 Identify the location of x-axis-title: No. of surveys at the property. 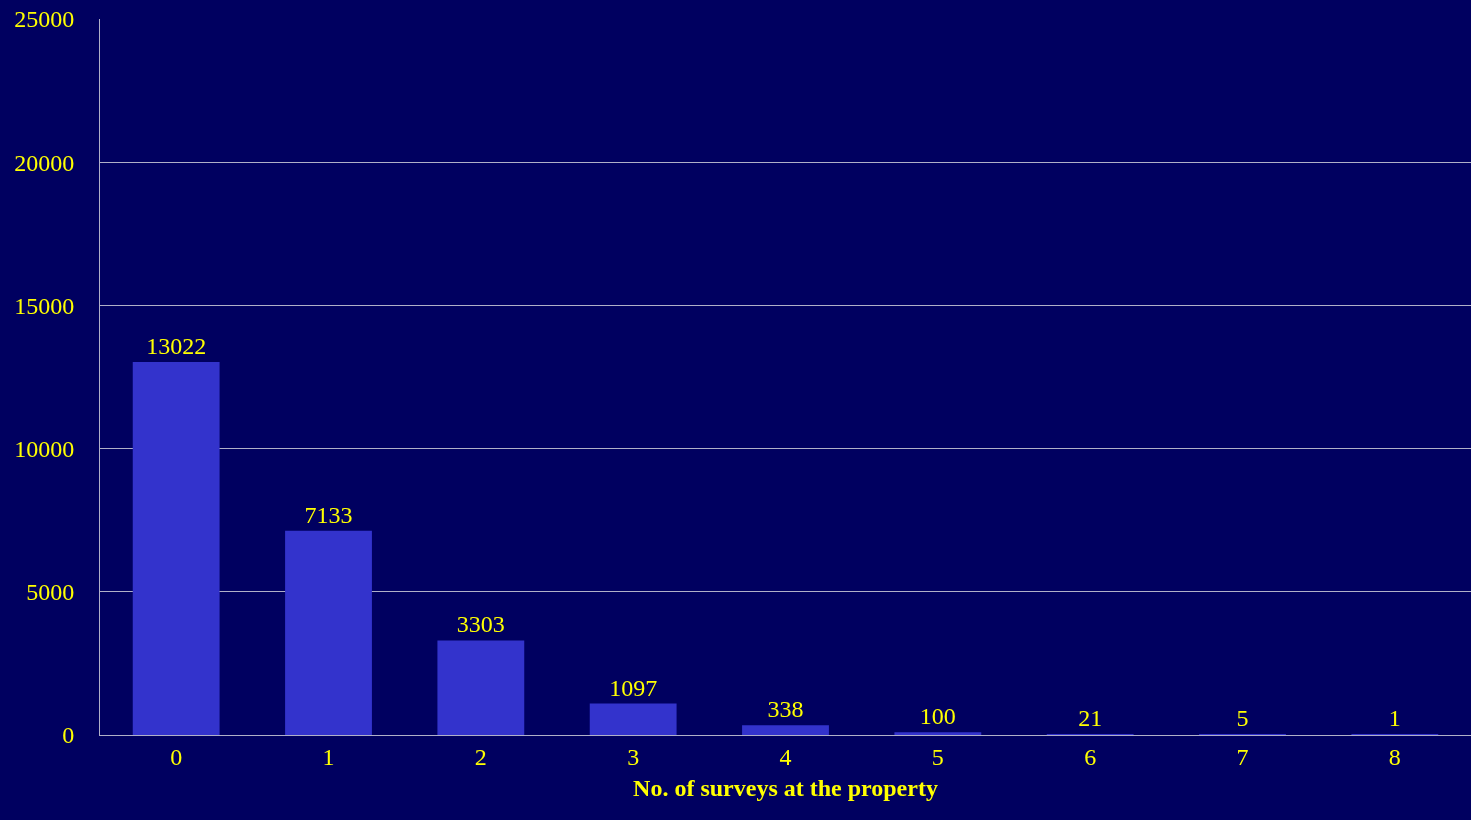
(785, 788).